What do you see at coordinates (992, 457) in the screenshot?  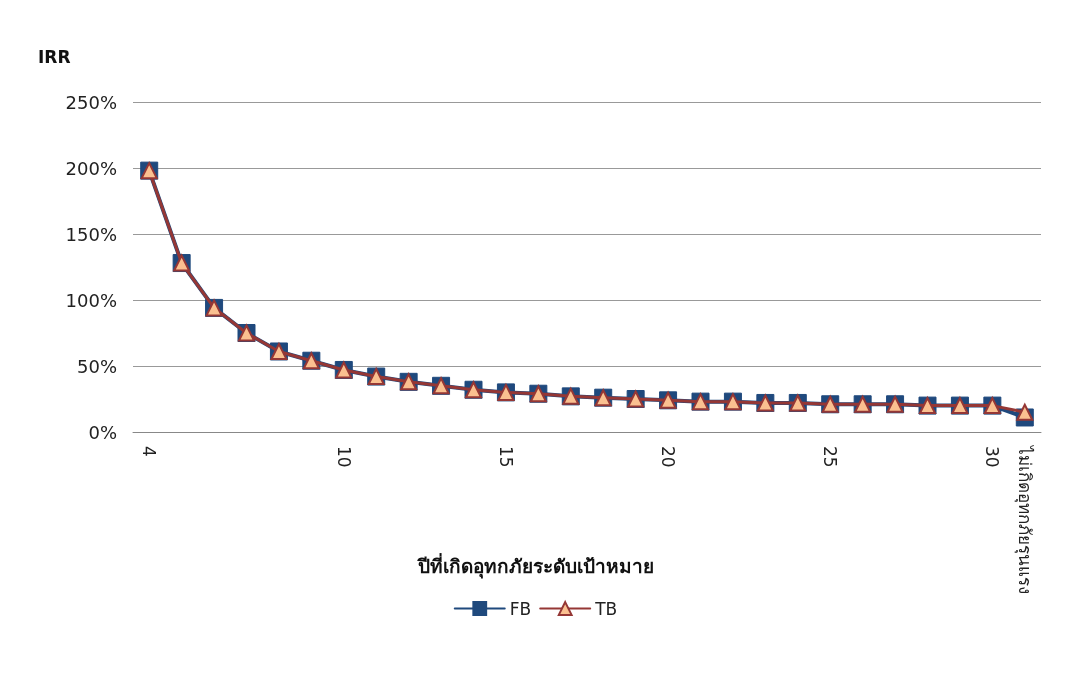 I see `x-tick-label: 30` at bounding box center [992, 457].